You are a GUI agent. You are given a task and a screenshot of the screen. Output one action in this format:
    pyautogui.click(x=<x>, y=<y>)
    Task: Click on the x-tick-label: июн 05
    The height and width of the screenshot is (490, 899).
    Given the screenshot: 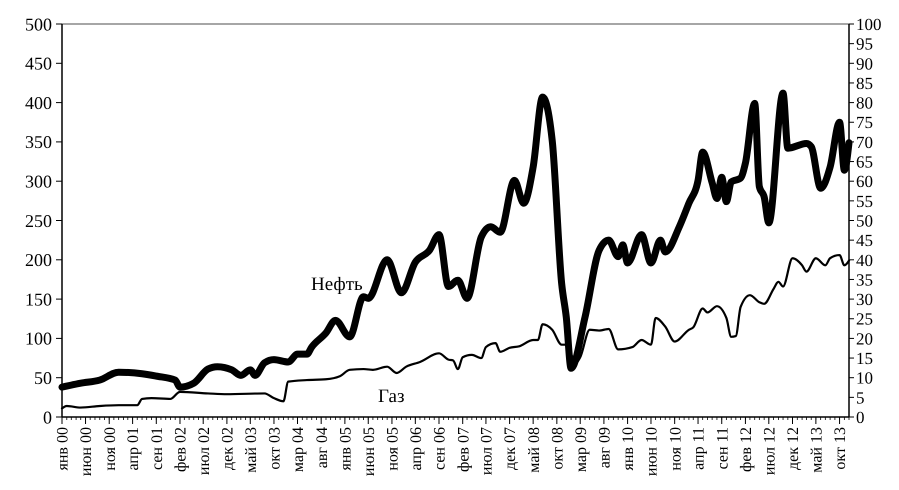 What is the action you would take?
    pyautogui.click(x=369, y=451)
    